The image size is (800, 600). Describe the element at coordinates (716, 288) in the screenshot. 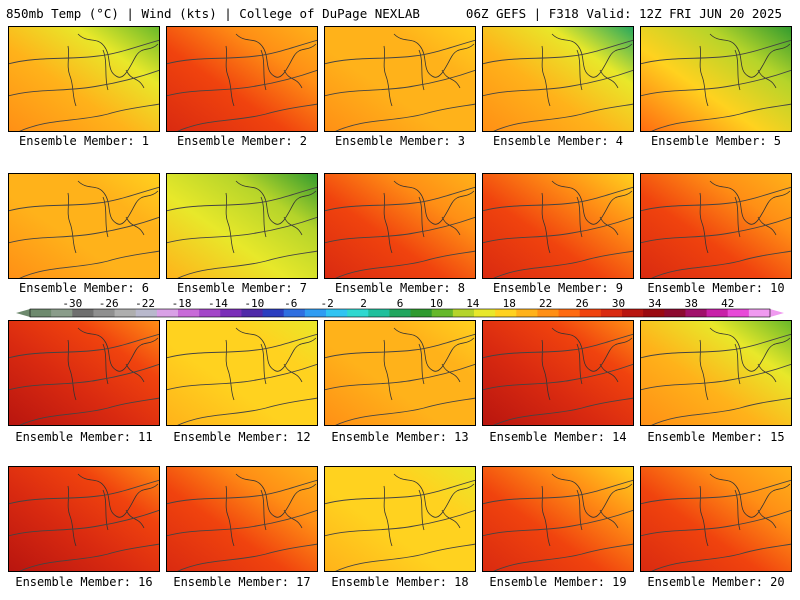

I see `member-label: Ensemble Member: 10` at that location.